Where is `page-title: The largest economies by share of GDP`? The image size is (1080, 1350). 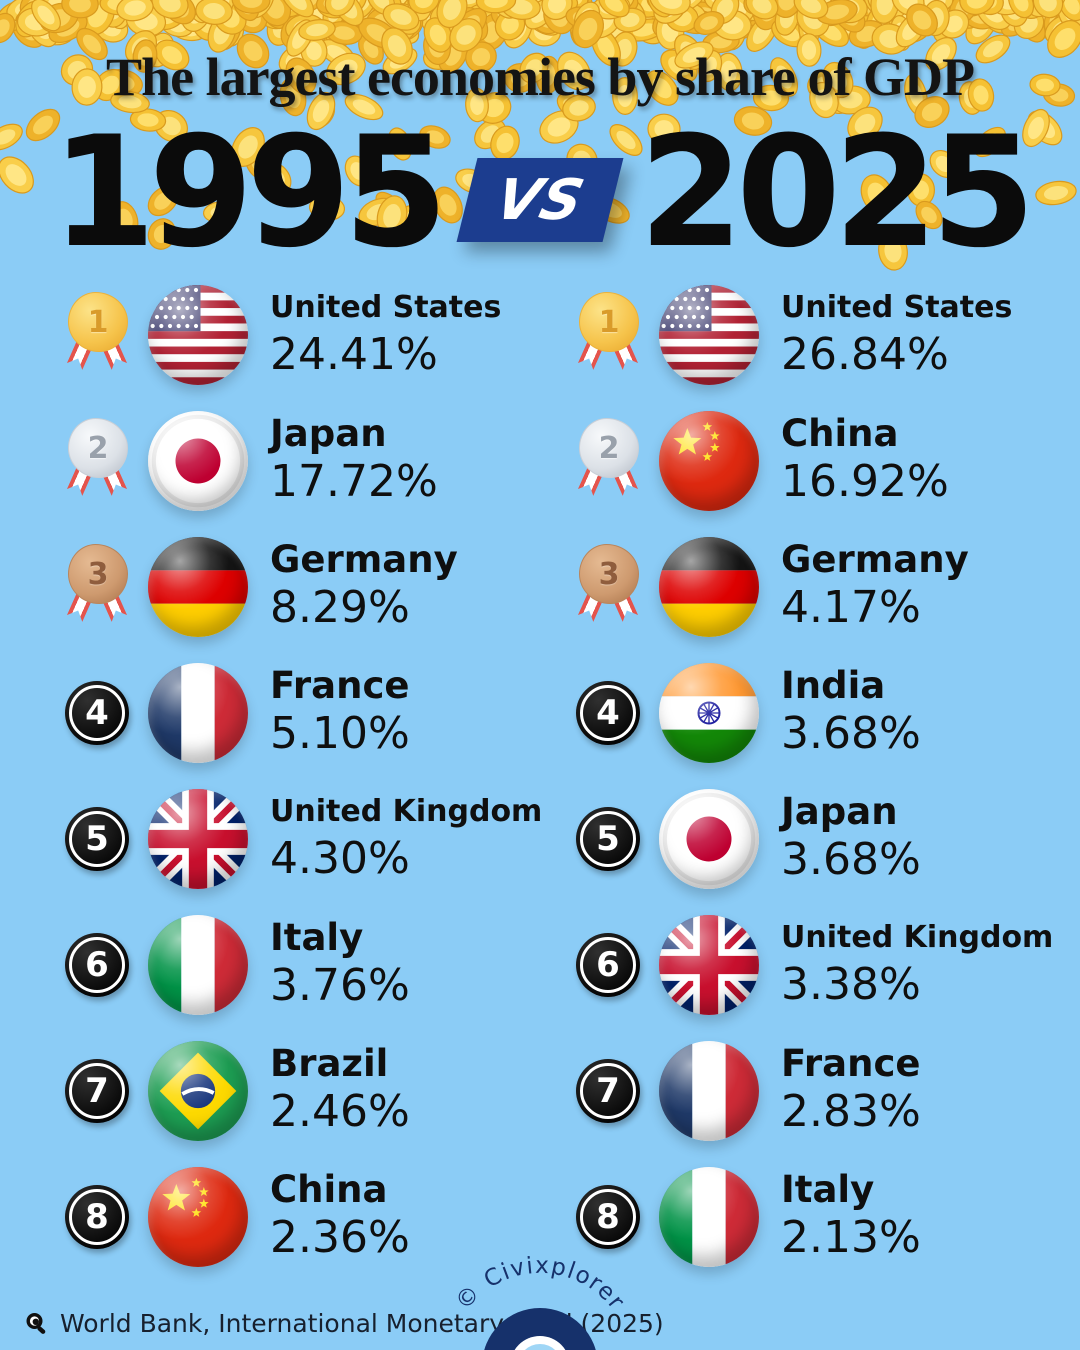
page-title: The largest economies by share of GDP is located at coordinates (540, 77).